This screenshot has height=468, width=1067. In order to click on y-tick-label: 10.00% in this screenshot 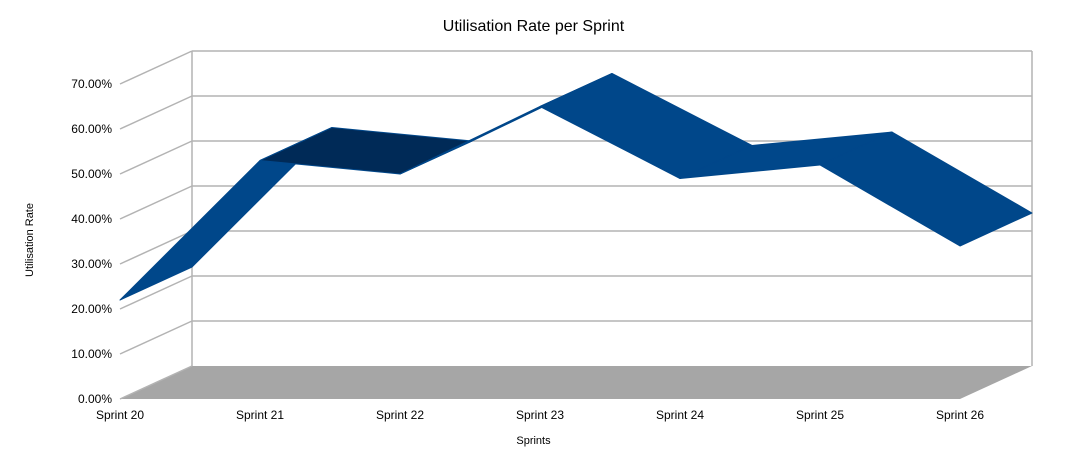, I will do `click(91, 354)`.